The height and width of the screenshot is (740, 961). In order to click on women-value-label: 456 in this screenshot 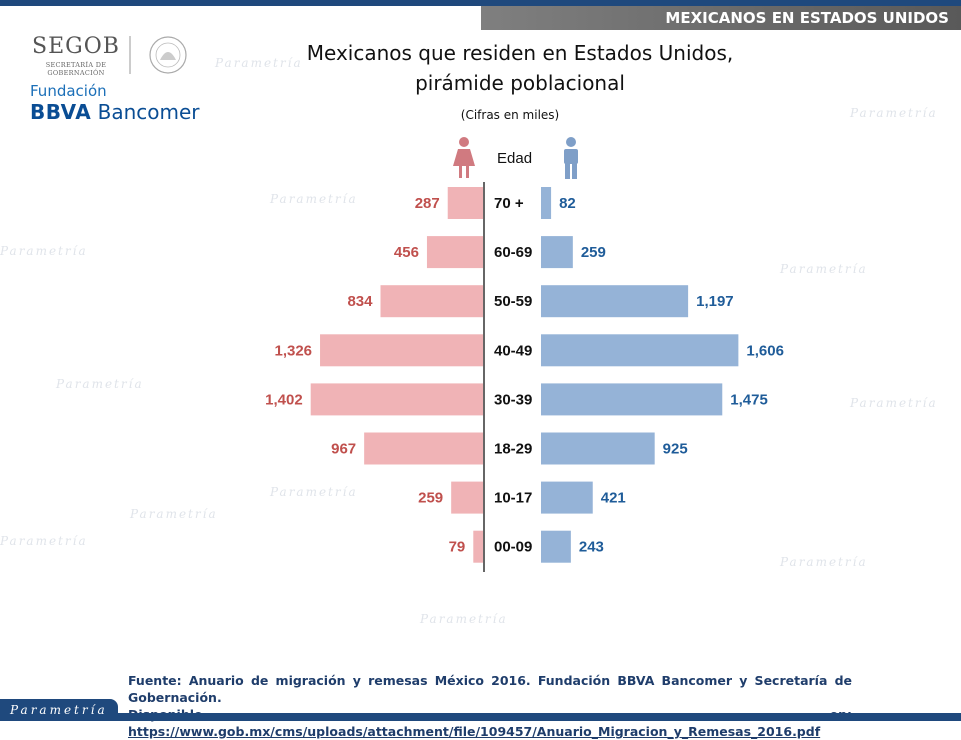, I will do `click(406, 252)`.